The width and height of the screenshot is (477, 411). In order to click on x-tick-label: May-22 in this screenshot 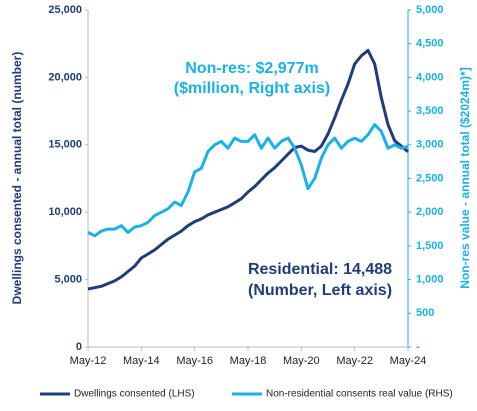, I will do `click(354, 361)`.